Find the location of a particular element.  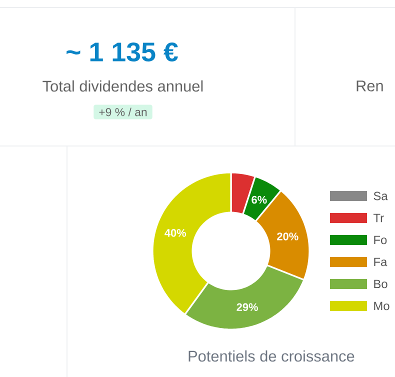

legend-label: Sa is located at coordinates (381, 196).